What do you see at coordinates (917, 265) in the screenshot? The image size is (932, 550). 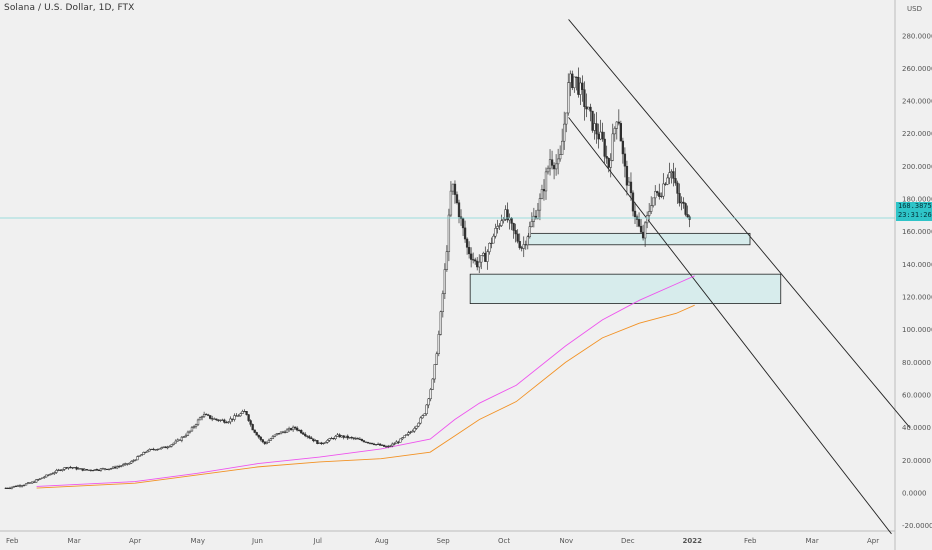 I see `y-tick-label: 140.0000` at bounding box center [917, 265].